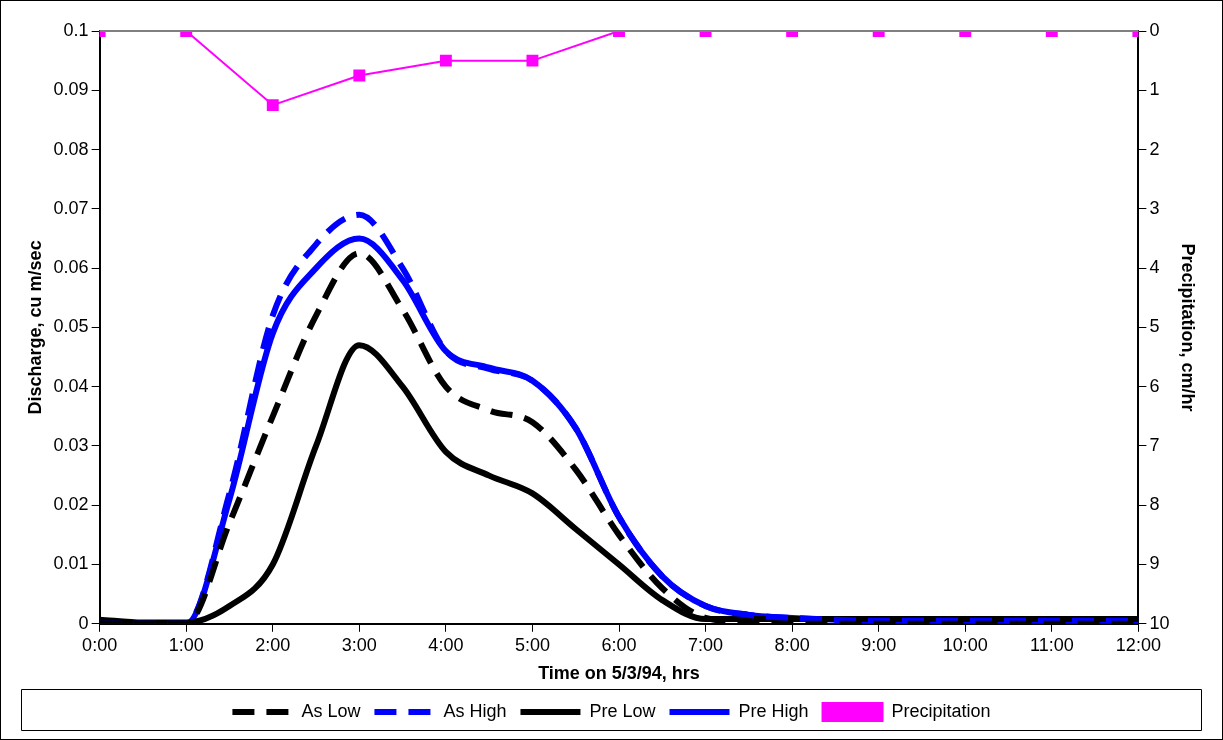 The width and height of the screenshot is (1223, 740). Describe the element at coordinates (71, 385) in the screenshot. I see `y-tick-label: 0.04` at that location.